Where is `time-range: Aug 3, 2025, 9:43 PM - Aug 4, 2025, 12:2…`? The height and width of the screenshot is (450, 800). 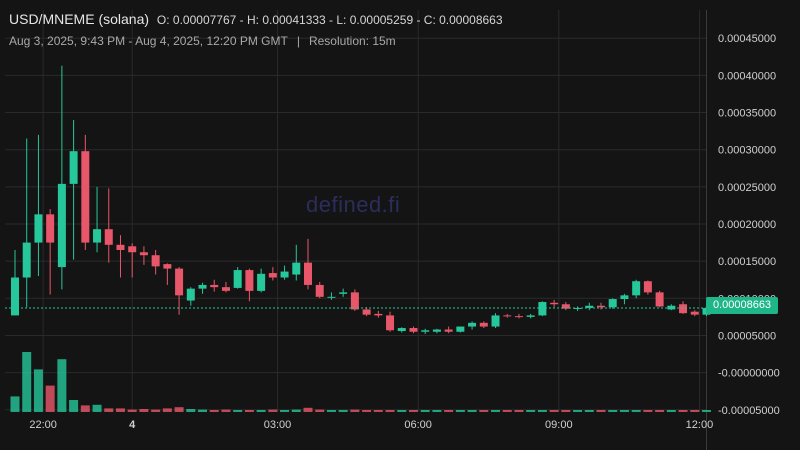 time-range: Aug 3, 2025, 9:43 PM - Aug 4, 2025, 12:2… is located at coordinates (148, 41).